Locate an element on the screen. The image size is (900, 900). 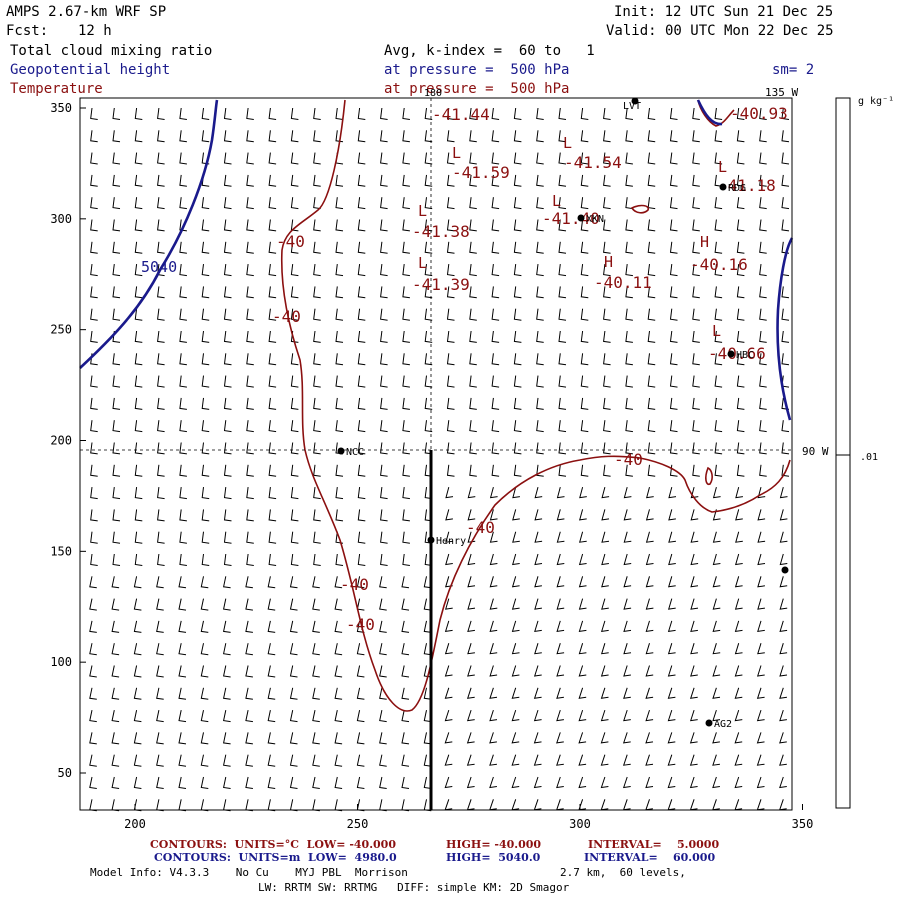
field-height: Geopotential height is located at coordinates (90, 70).